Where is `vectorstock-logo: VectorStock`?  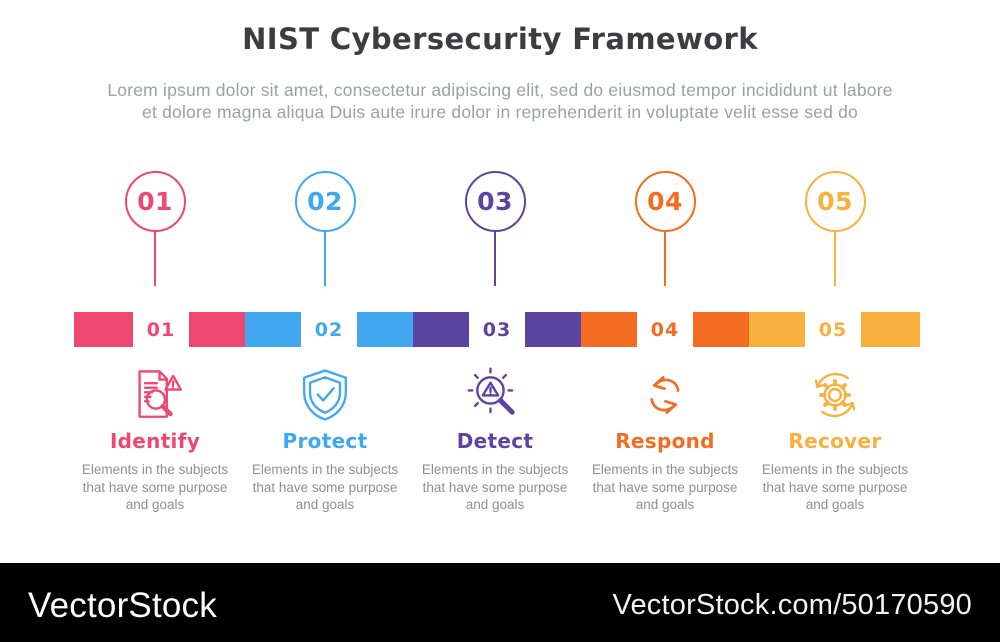
vectorstock-logo: VectorStock is located at coordinates (122, 605).